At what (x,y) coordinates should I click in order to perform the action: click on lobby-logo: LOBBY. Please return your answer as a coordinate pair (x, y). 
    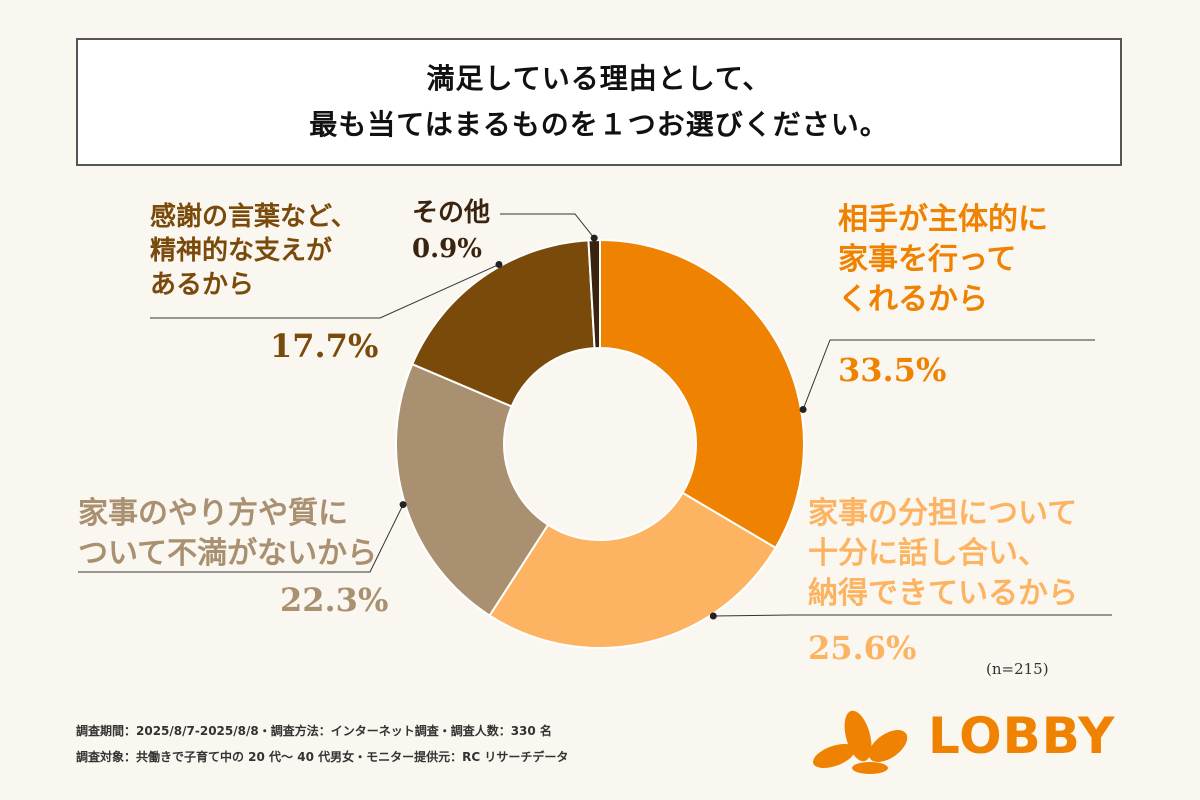
    Looking at the image, I should click on (965, 736).